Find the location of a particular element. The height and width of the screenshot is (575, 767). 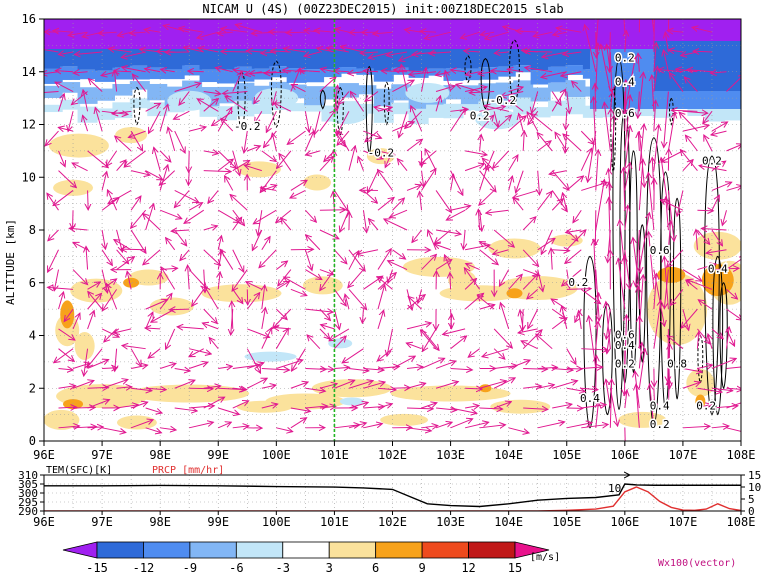

contour-positive is located at coordinates (619, 234).